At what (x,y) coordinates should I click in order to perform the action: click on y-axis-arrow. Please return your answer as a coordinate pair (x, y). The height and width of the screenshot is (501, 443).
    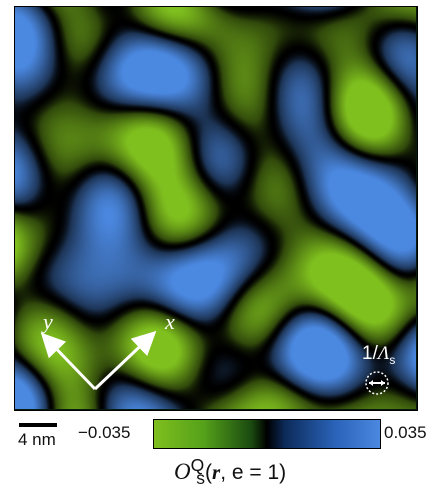
    Looking at the image, I should click on (68, 361).